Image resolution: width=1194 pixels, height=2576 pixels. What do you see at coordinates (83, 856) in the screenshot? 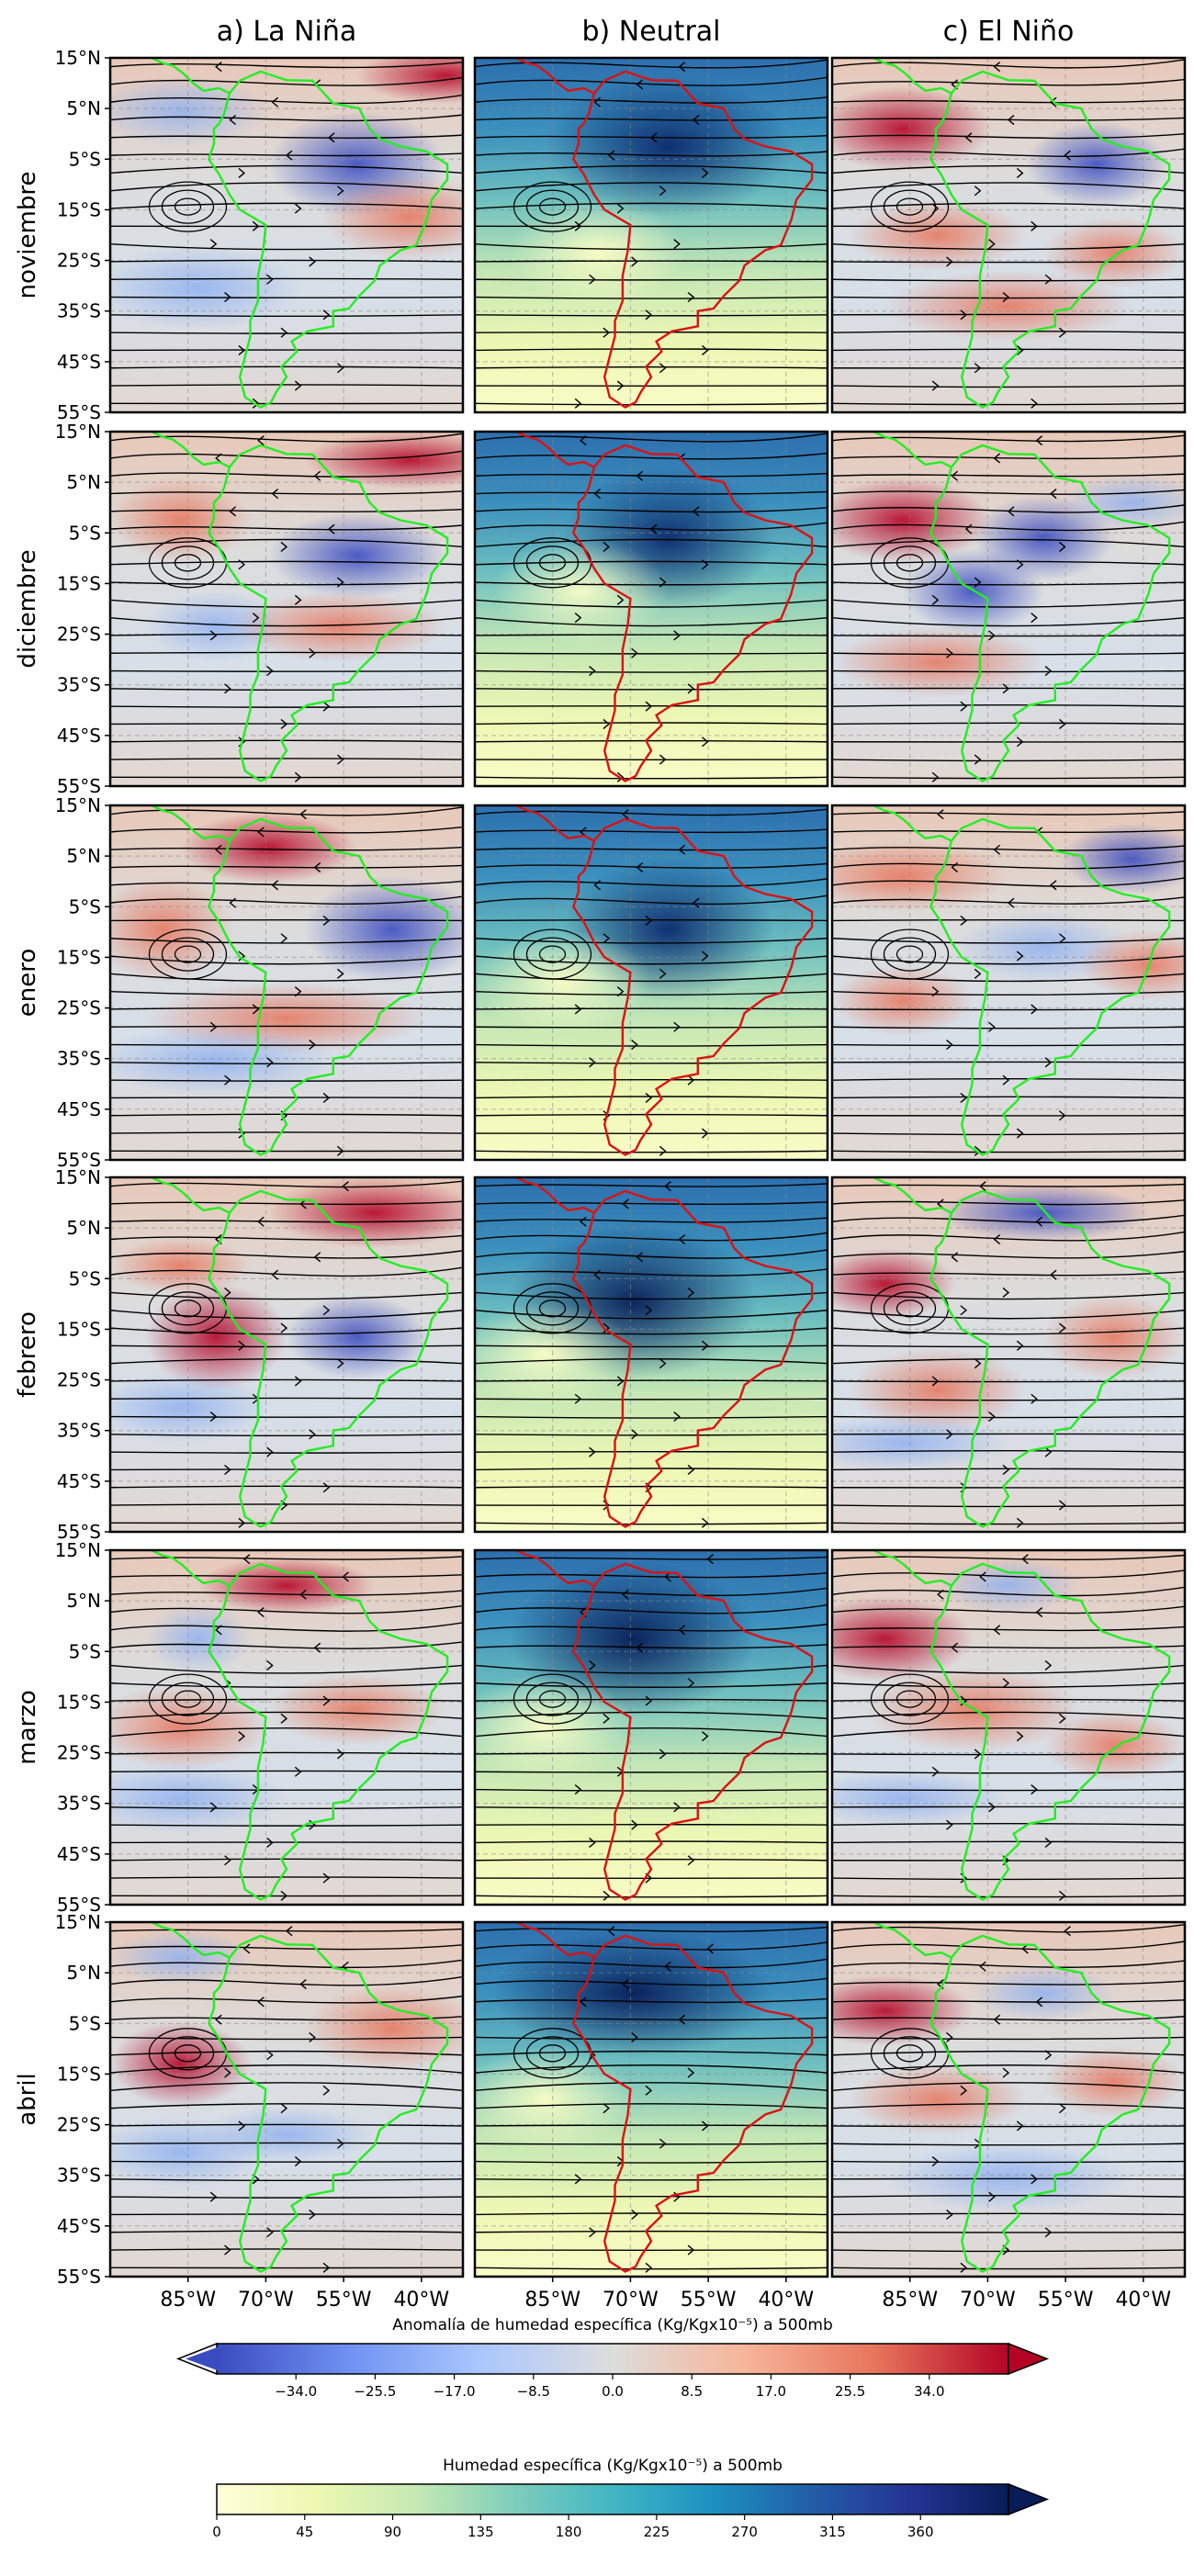
I see `lat-tick-label: 5°N` at bounding box center [83, 856].